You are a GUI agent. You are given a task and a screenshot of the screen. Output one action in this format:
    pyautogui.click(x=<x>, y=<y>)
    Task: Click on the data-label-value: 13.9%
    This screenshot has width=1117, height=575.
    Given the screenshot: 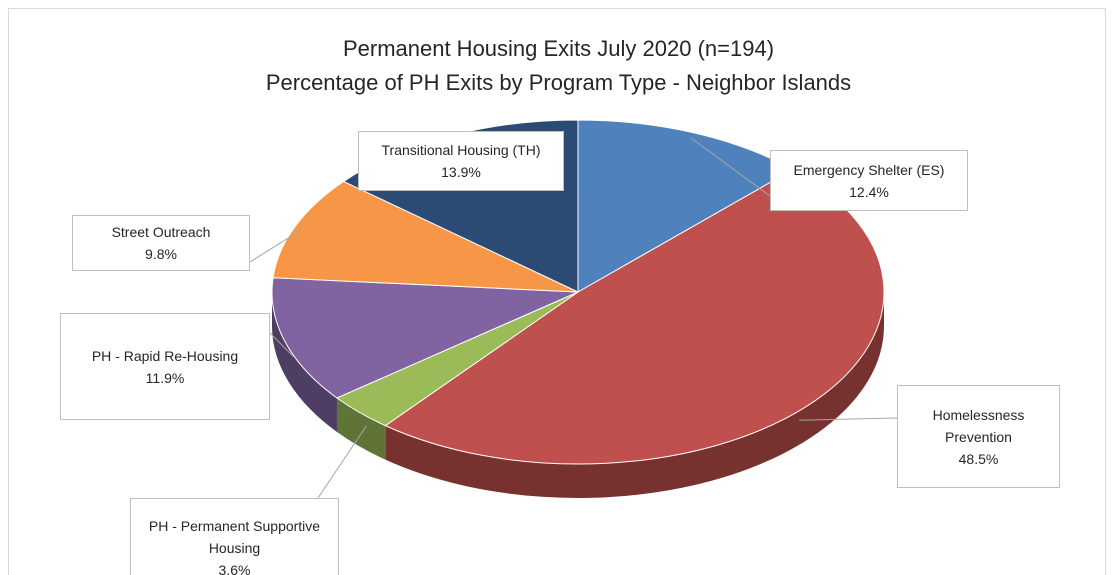 What is the action you would take?
    pyautogui.click(x=461, y=172)
    